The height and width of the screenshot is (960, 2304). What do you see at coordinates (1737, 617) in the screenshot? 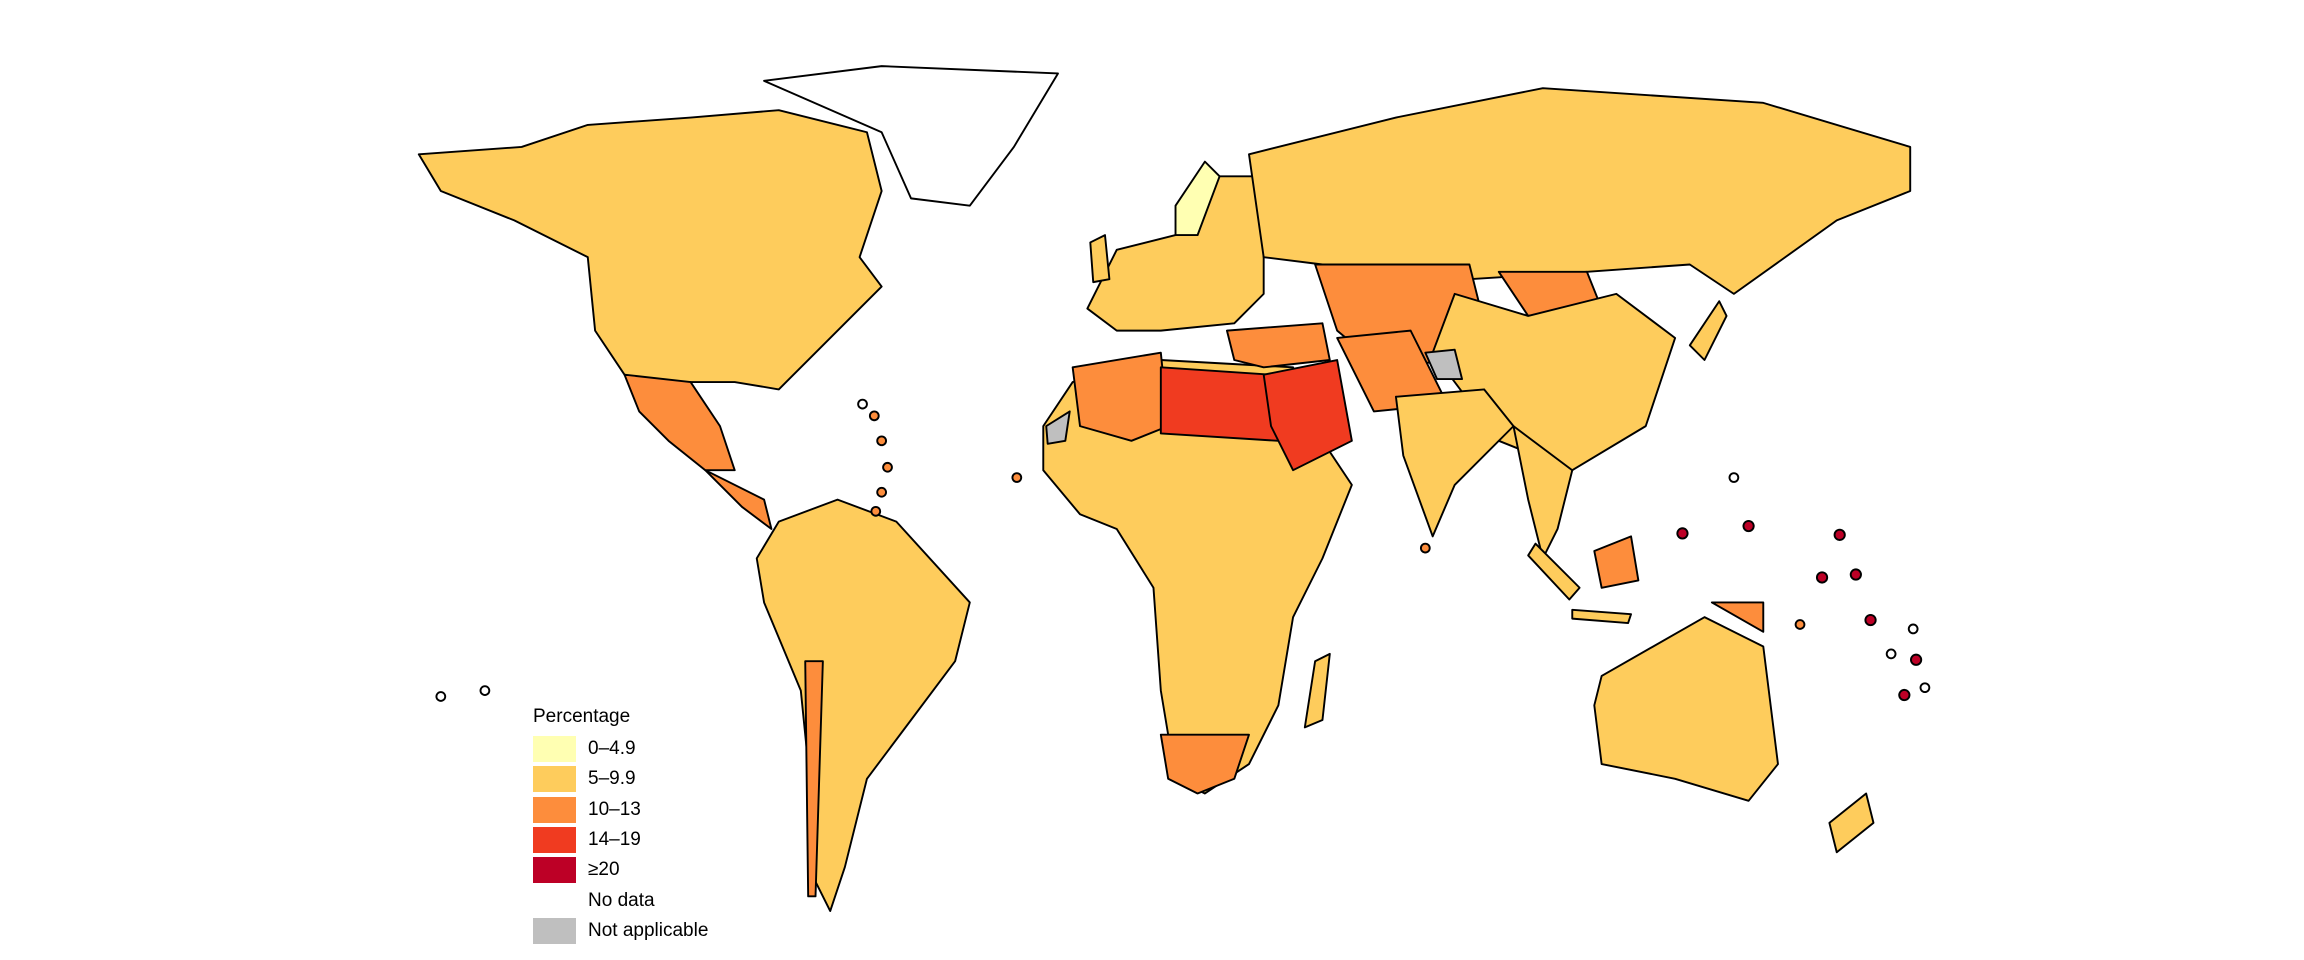
I see `region-papua` at bounding box center [1737, 617].